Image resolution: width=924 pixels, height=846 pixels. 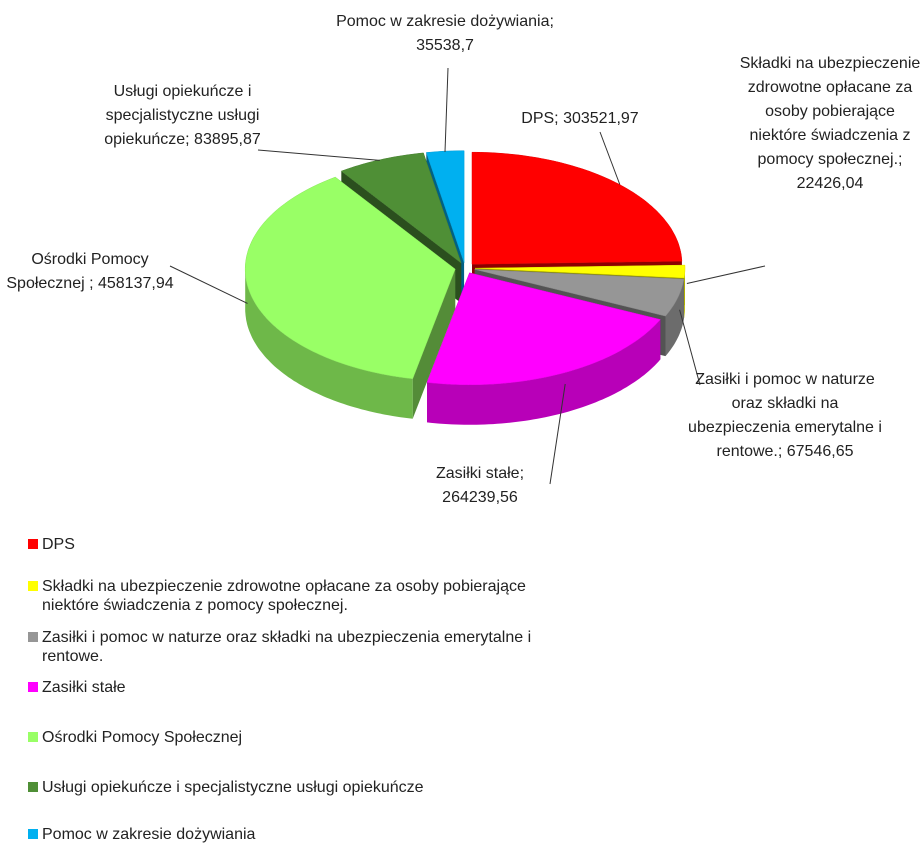 What do you see at coordinates (434, 344) in the screenshot?
I see `slice-side` at bounding box center [434, 344].